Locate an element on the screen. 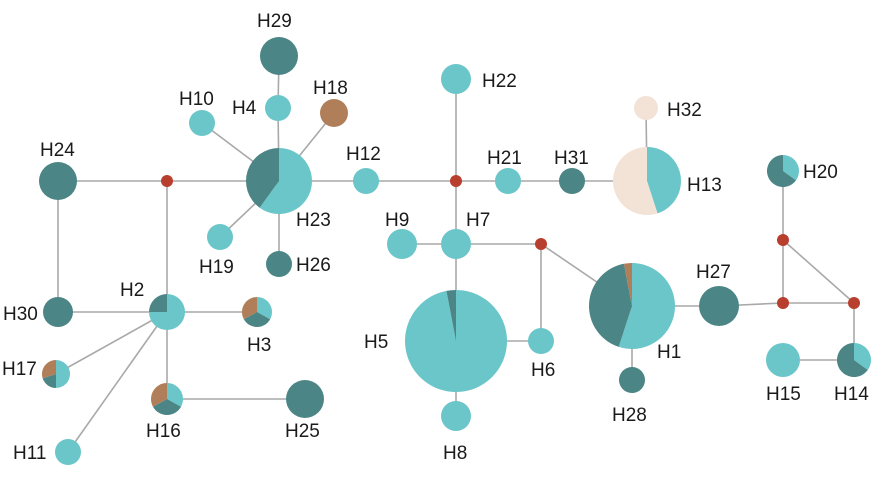 Image resolution: width=878 pixels, height=479 pixels. haplotype-h20 is located at coordinates (783, 171).